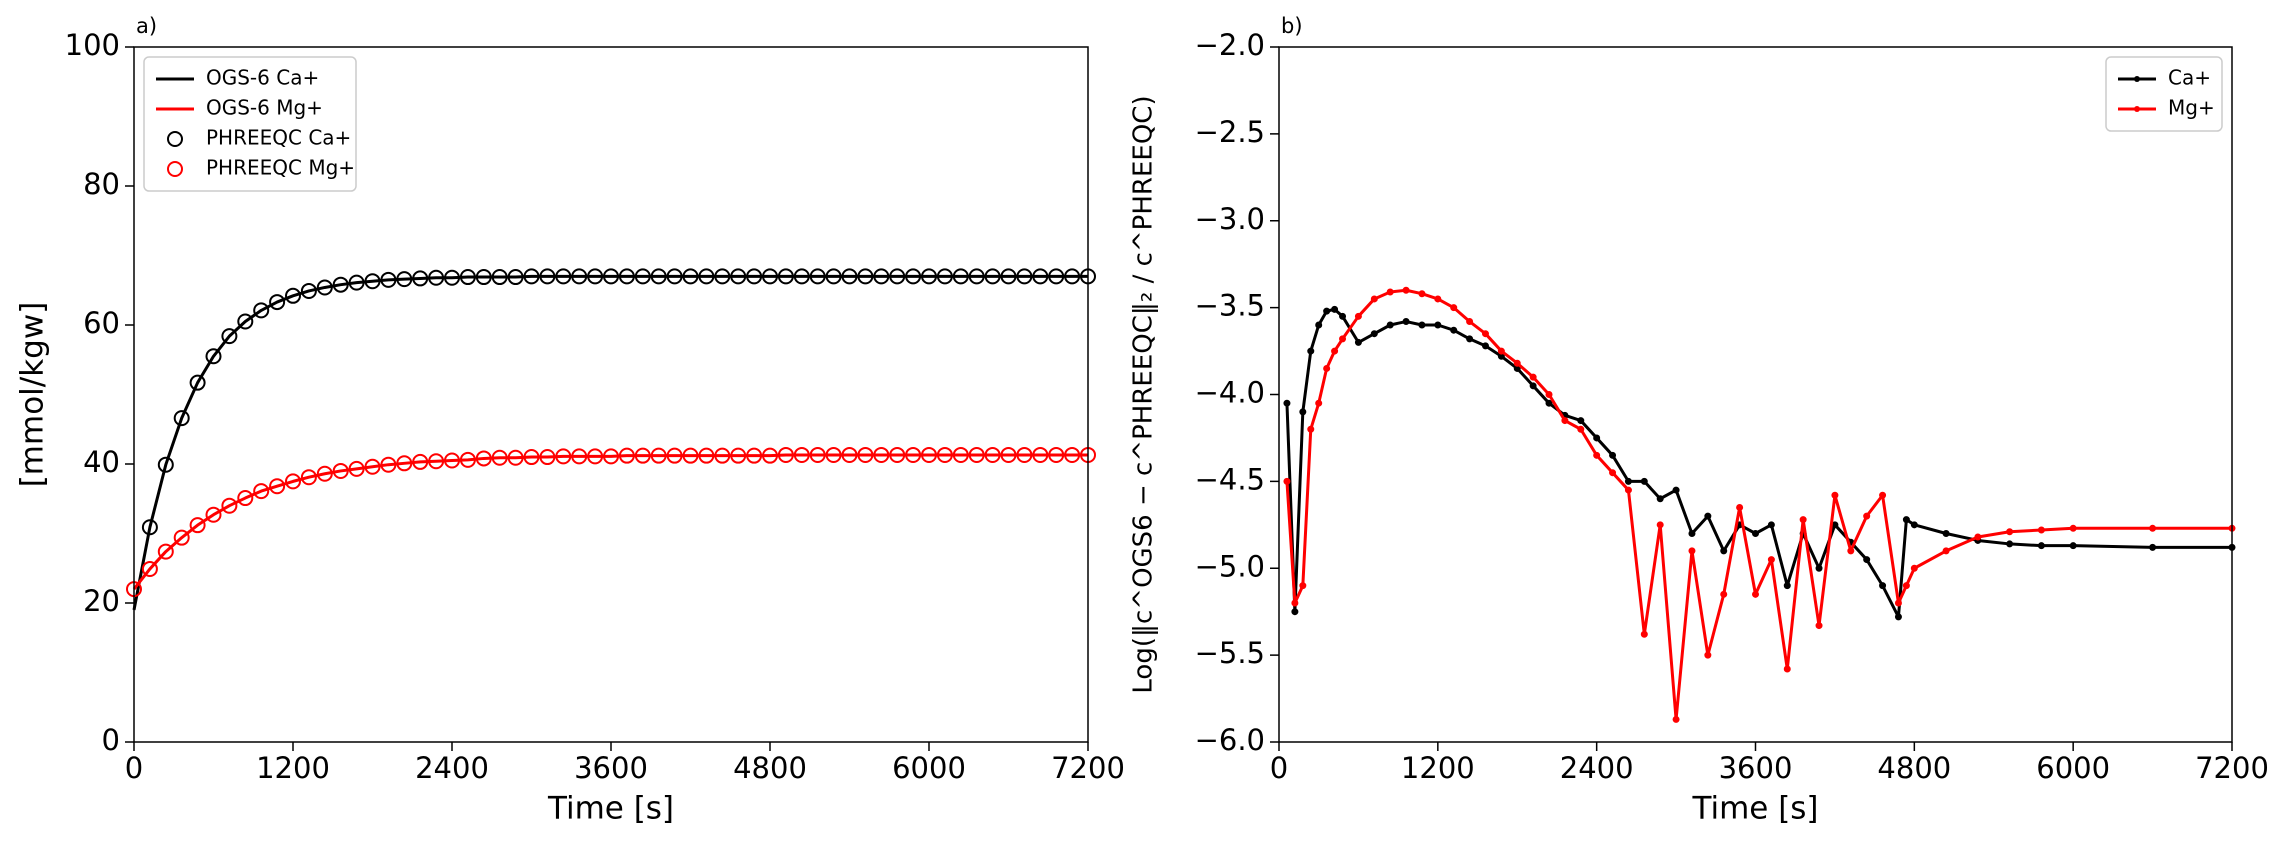 This screenshot has height=843, width=2284. What do you see at coordinates (1230, 219) in the screenshot?
I see `y-tick-label: −3.0` at bounding box center [1230, 219].